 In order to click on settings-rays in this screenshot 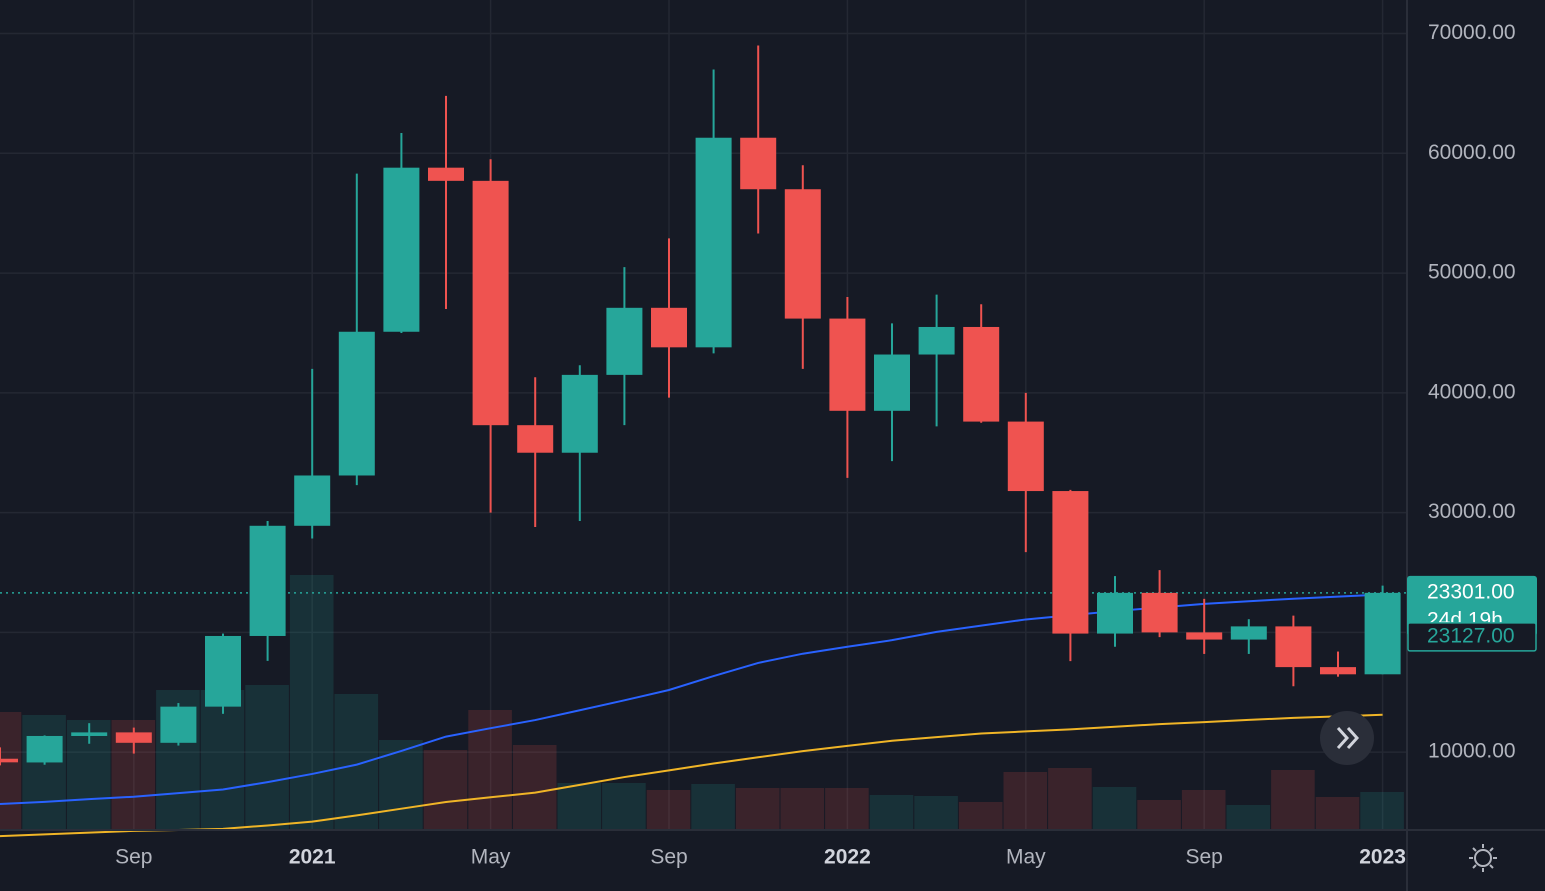, I will do `click(1483, 858)`.